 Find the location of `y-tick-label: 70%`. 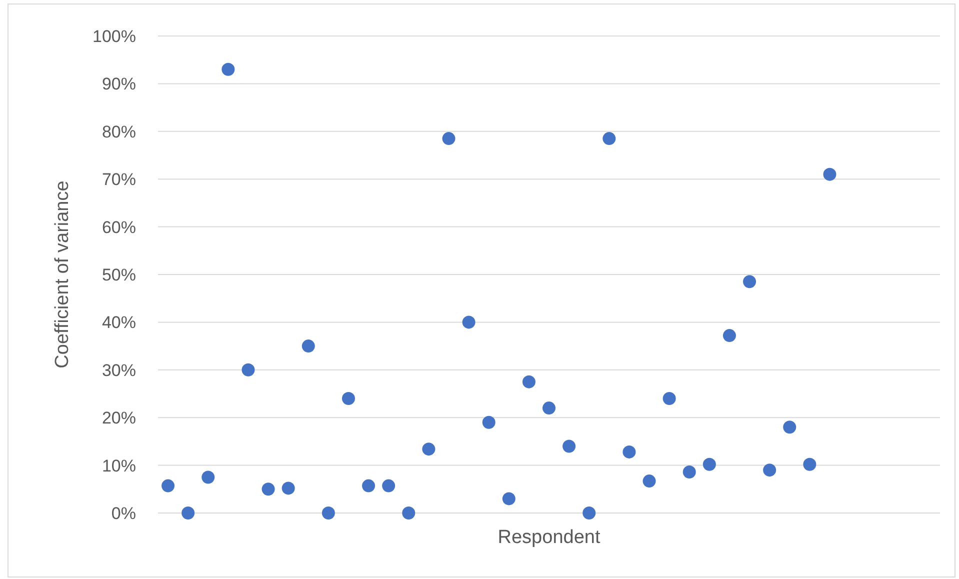

y-tick-label: 70% is located at coordinates (119, 180).